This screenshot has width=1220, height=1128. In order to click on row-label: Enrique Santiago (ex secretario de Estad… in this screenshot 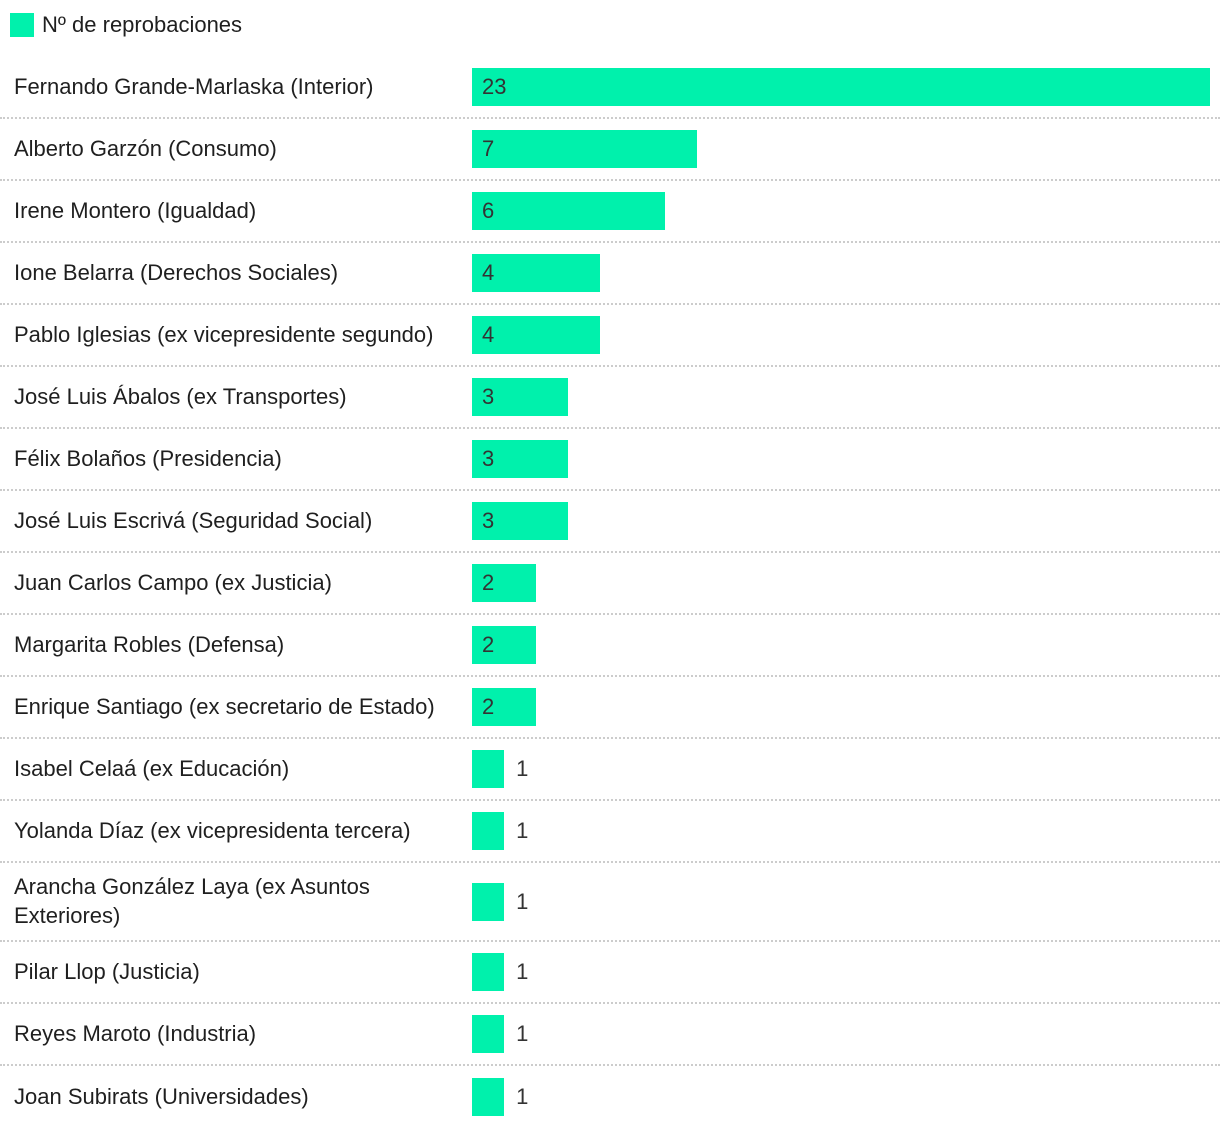, I will do `click(224, 706)`.